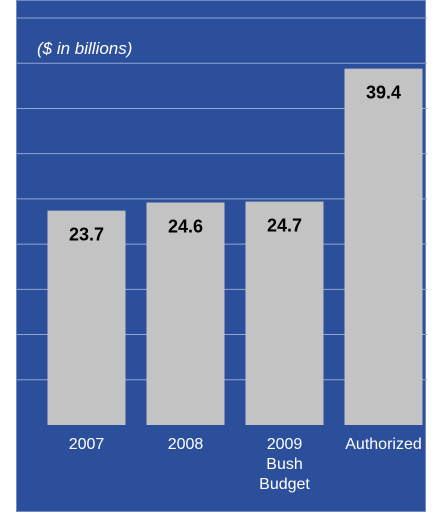  Describe the element at coordinates (86, 235) in the screenshot. I see `value-label: 23.7` at that location.